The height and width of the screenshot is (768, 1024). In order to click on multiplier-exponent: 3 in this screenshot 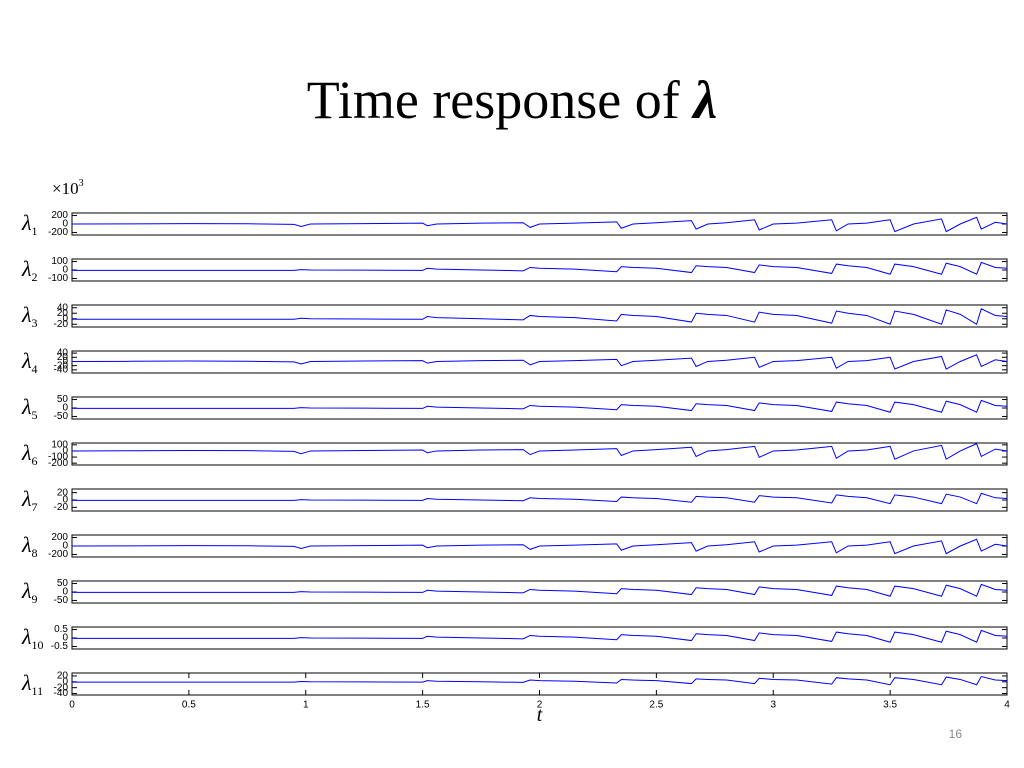, I will do `click(81, 183)`.